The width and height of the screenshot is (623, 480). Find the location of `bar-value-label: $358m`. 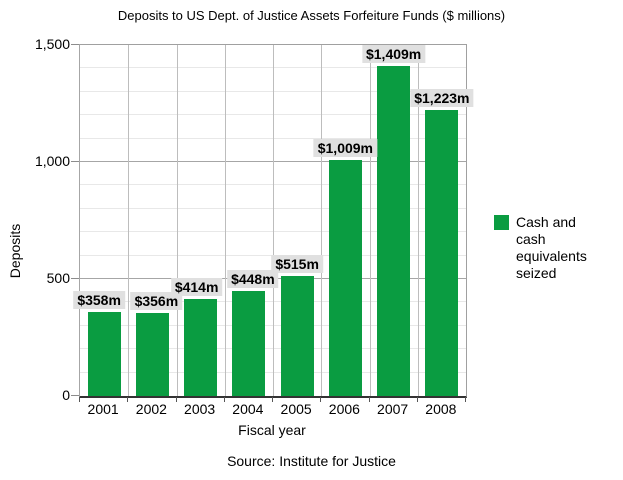

bar-value-label: $358m is located at coordinates (99, 300).